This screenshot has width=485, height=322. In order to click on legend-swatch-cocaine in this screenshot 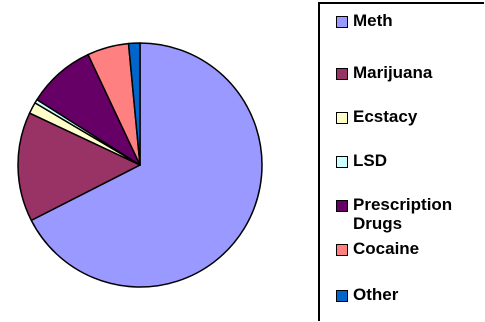, I will do `click(342, 250)`.